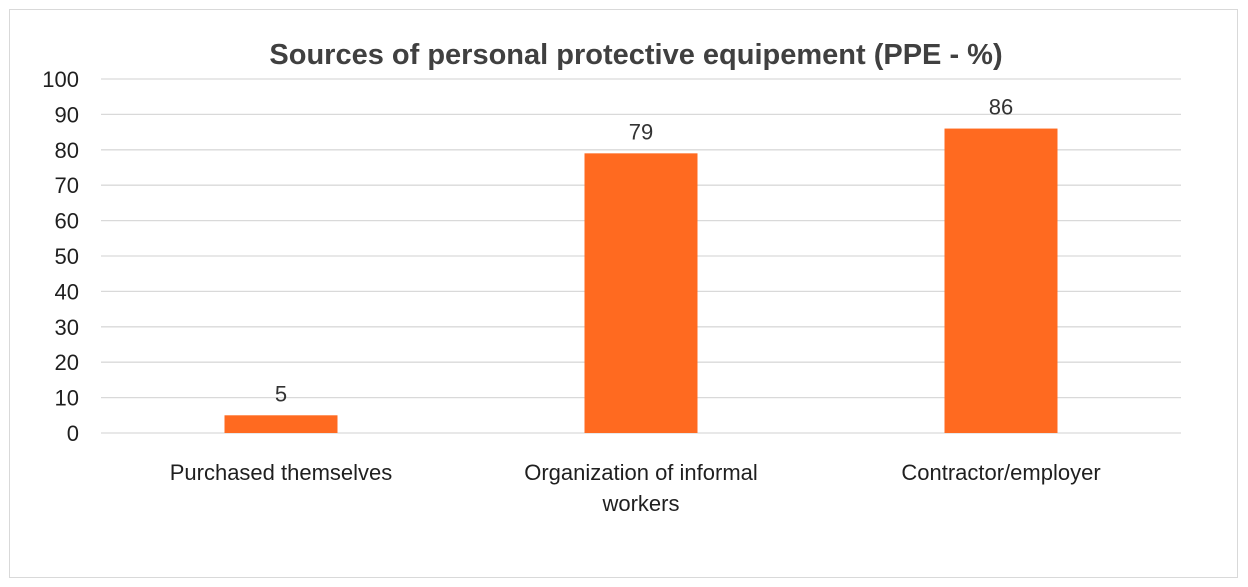 The height and width of the screenshot is (587, 1248). Describe the element at coordinates (67, 114) in the screenshot. I see `y-tick-label: 90` at that location.